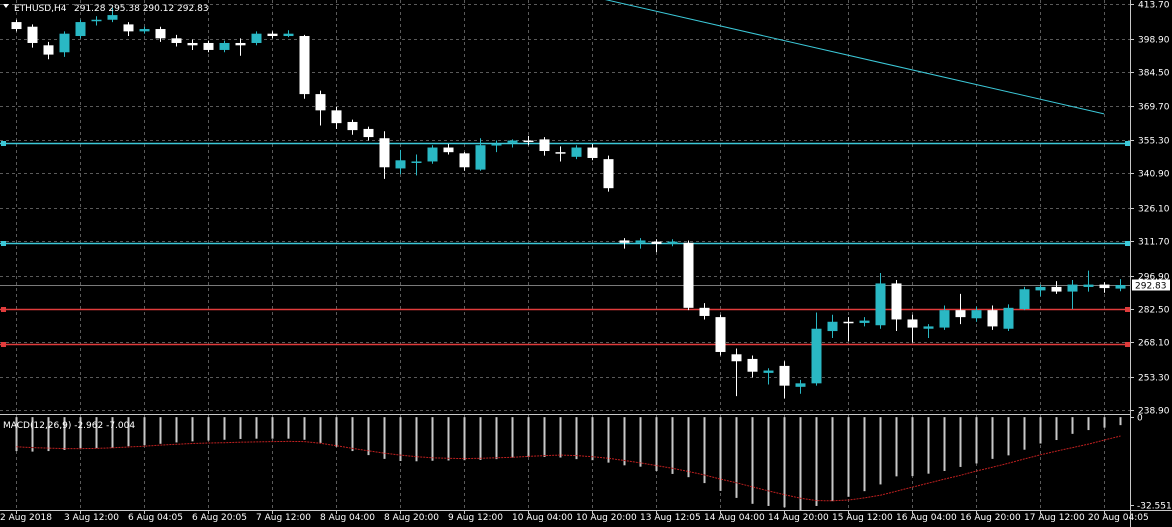  I want to click on time-tick-label: 6 Aug 20:05, so click(219, 518).